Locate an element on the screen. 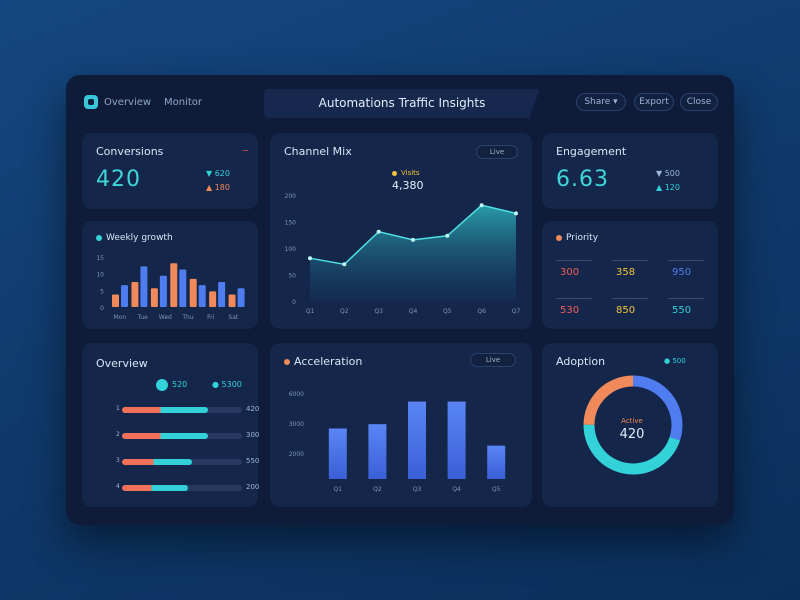 The width and height of the screenshot is (800, 600). kpi-stat-down: ▼ 620 is located at coordinates (218, 173).